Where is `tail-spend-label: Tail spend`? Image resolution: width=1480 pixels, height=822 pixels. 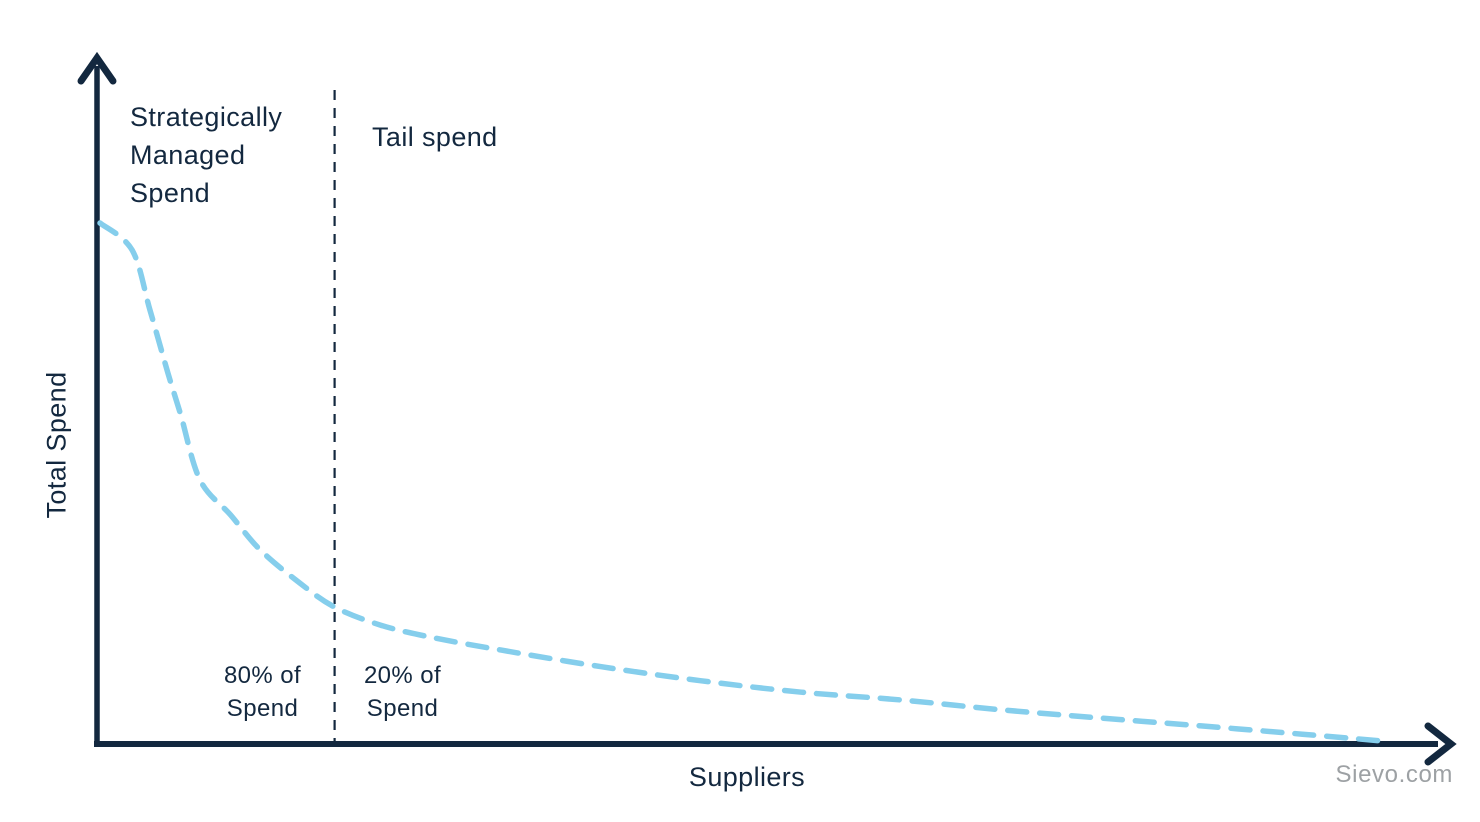
tail-spend-label: Tail spend is located at coordinates (435, 137).